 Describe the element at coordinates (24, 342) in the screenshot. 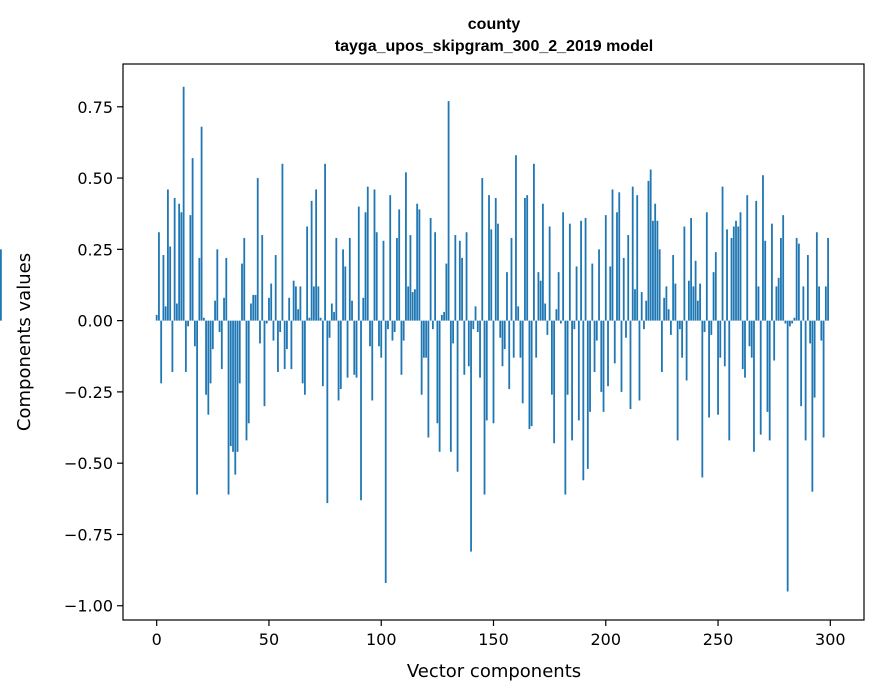

I see `y-axis-label: Components values` at that location.